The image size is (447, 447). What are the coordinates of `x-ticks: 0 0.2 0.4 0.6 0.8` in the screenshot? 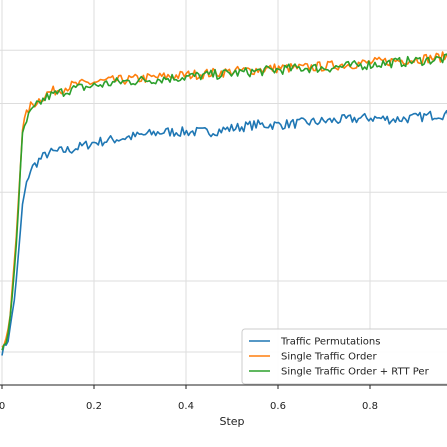 It's located at (189, 398).